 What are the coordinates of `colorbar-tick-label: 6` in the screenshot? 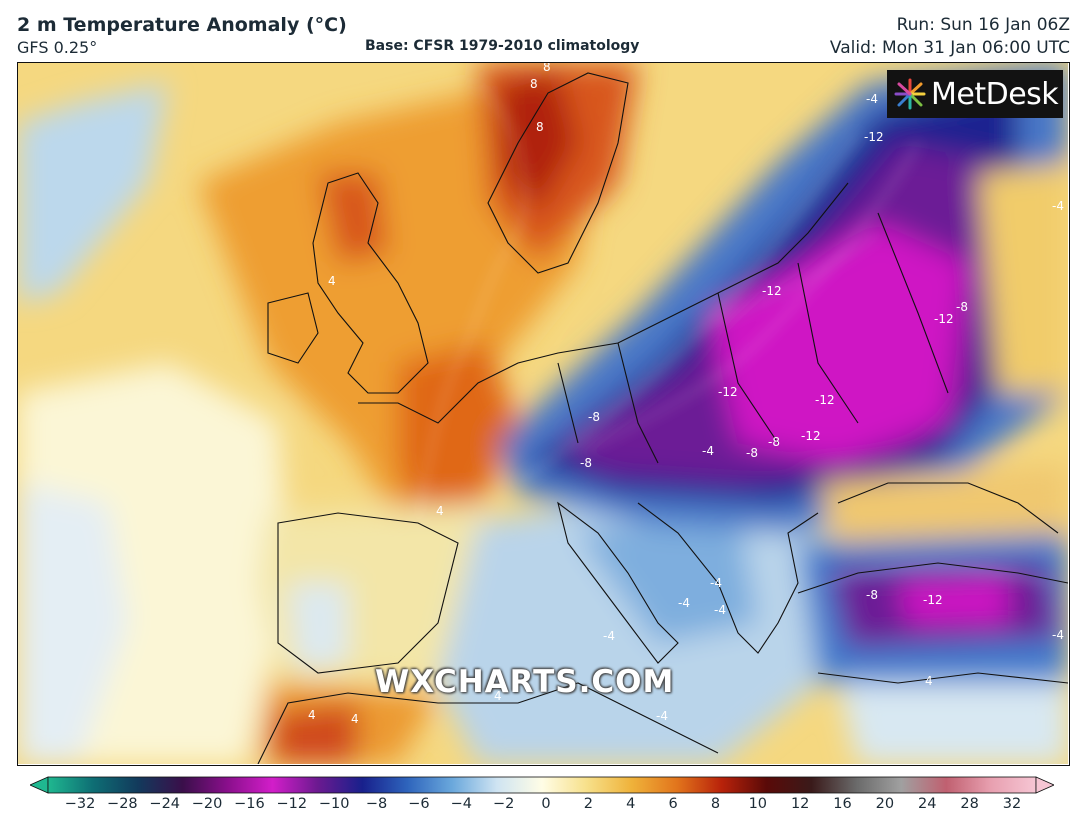 It's located at (673, 804).